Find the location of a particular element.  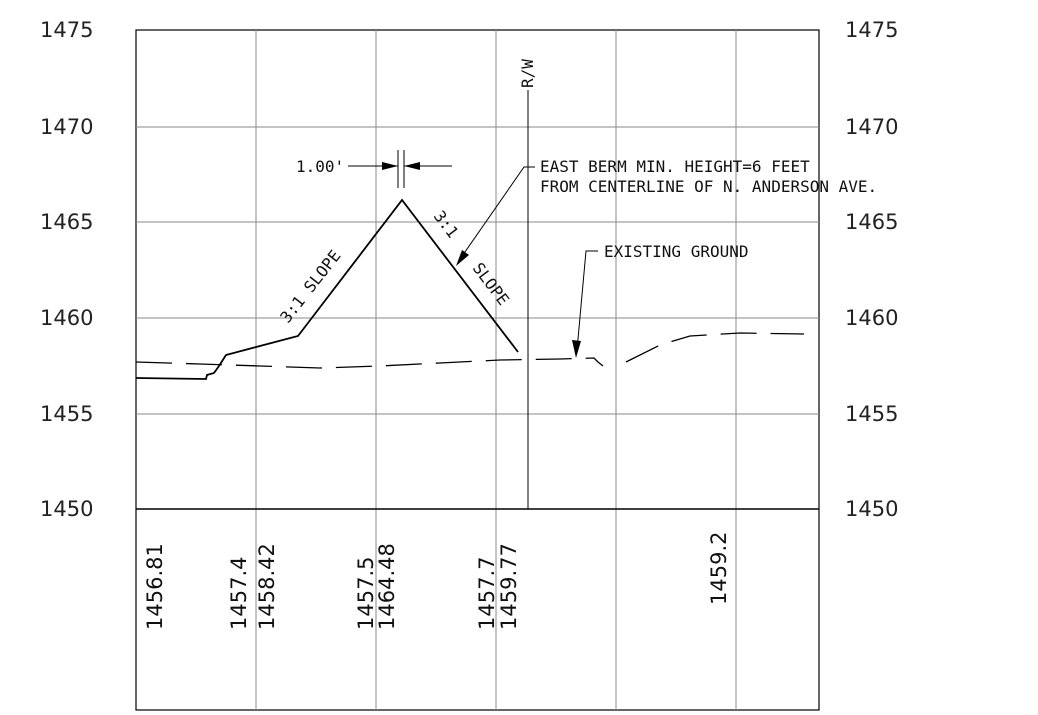

right-slope-label-text: SLOPE is located at coordinates (491, 284).